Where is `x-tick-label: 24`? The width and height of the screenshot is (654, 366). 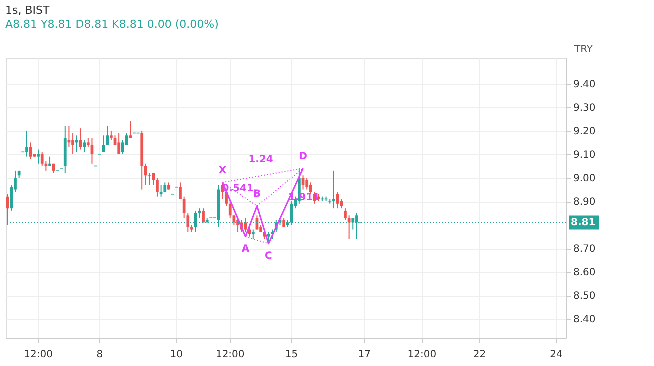 x-tick-label: 24 is located at coordinates (556, 355).